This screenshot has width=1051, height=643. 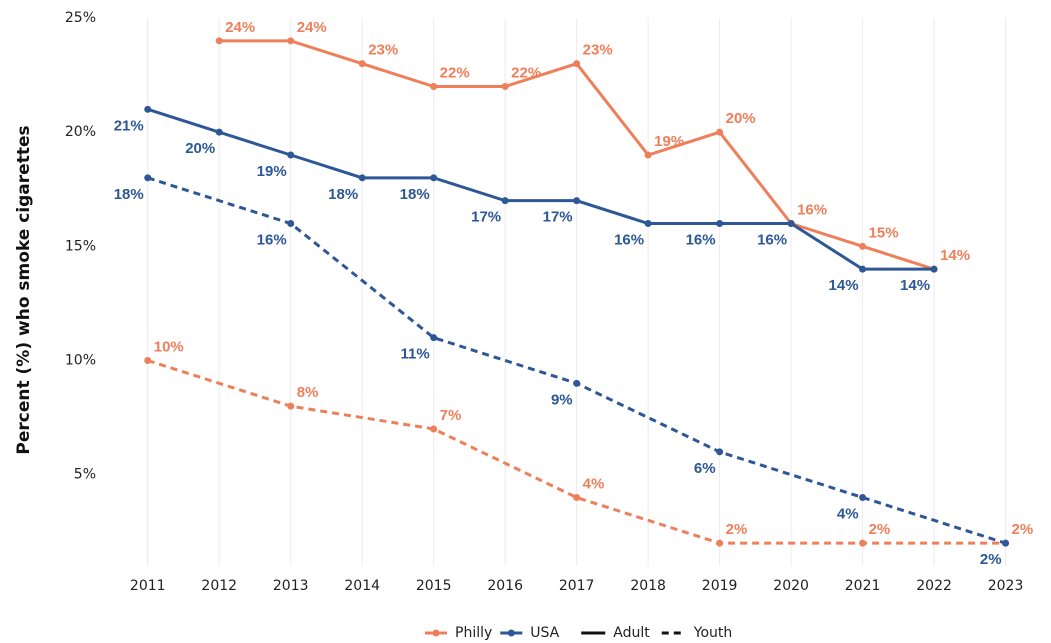 I want to click on data-label: 15%, so click(x=884, y=232).